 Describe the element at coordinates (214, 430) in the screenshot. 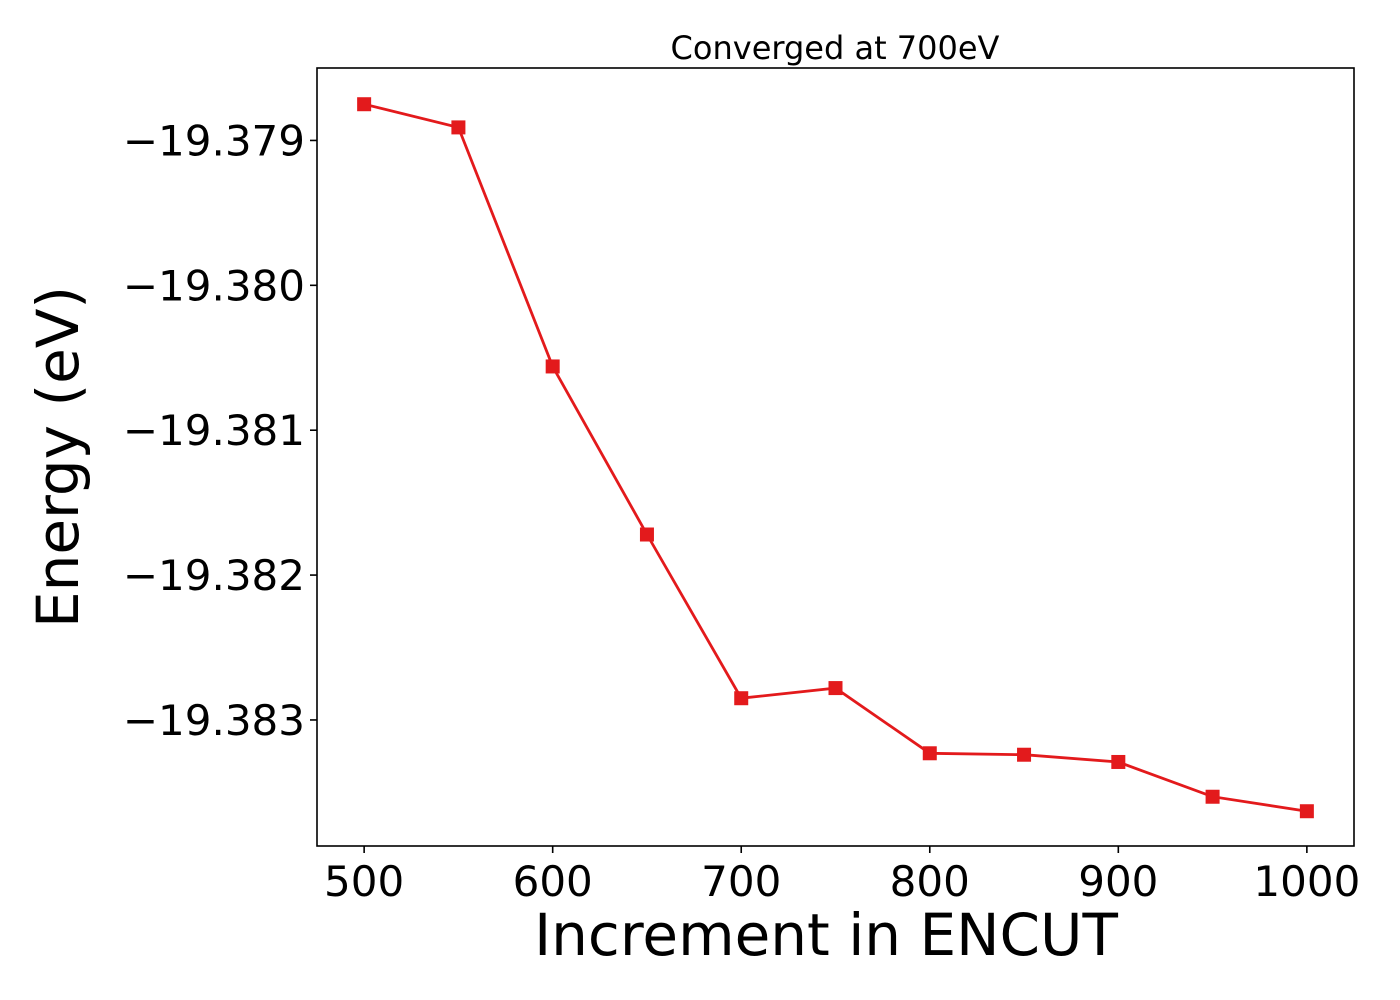

I see `y-tick-label: −19.381` at that location.